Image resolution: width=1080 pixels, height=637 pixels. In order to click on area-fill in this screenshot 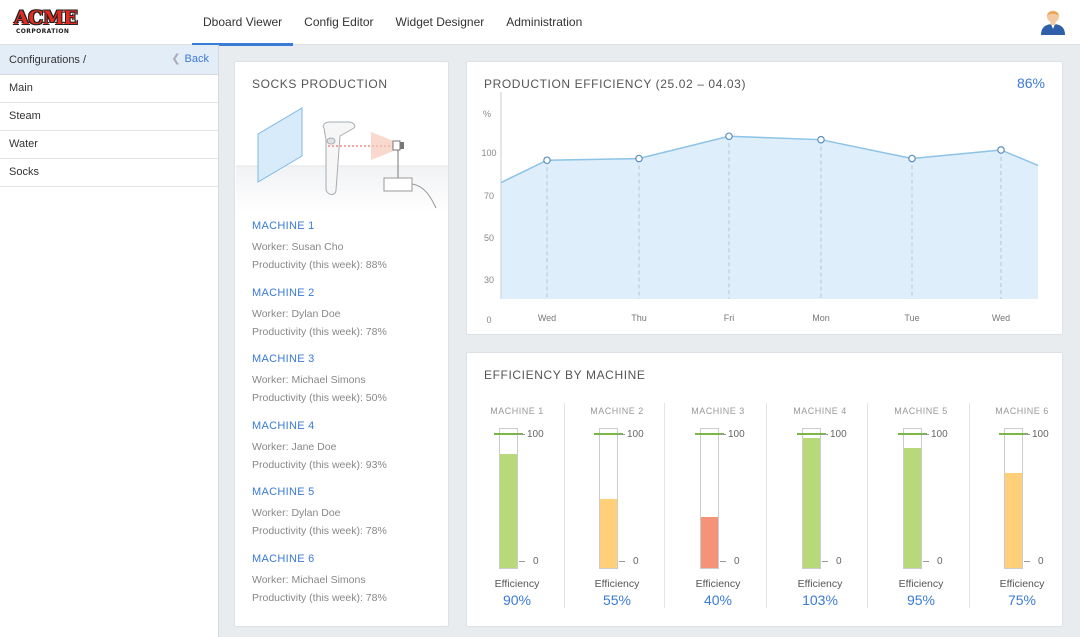, I will do `click(769, 217)`.